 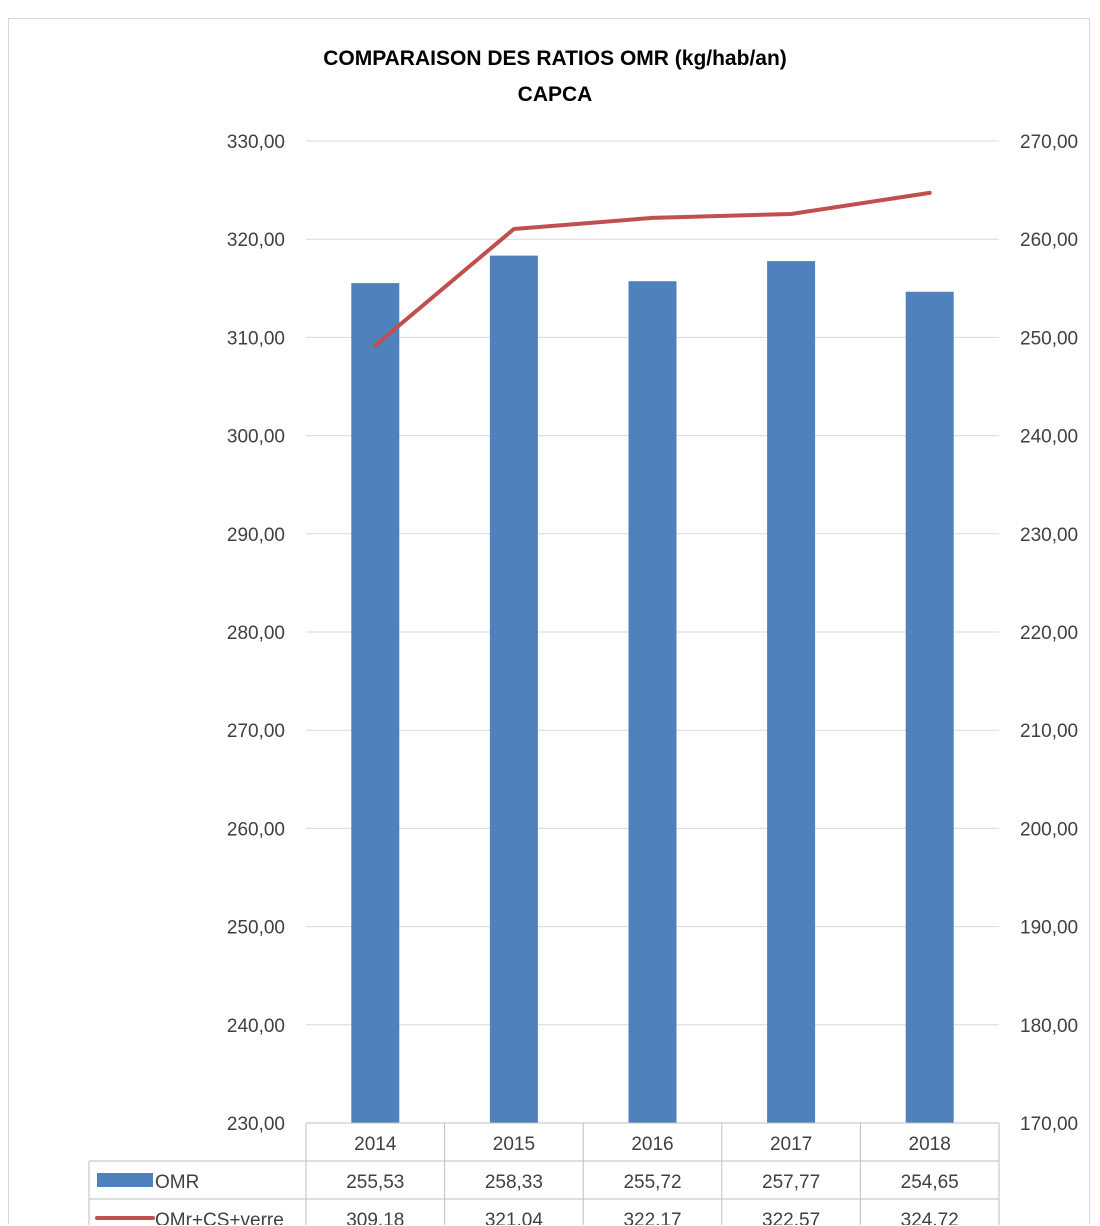 I want to click on legend-key-omr, so click(x=125, y=1180).